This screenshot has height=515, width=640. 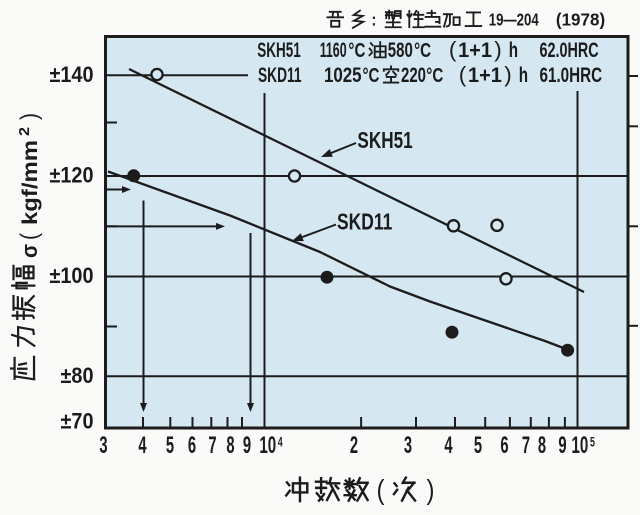 What do you see at coordinates (514, 20) in the screenshot?
I see `svg-text: 19—204` at bounding box center [514, 20].